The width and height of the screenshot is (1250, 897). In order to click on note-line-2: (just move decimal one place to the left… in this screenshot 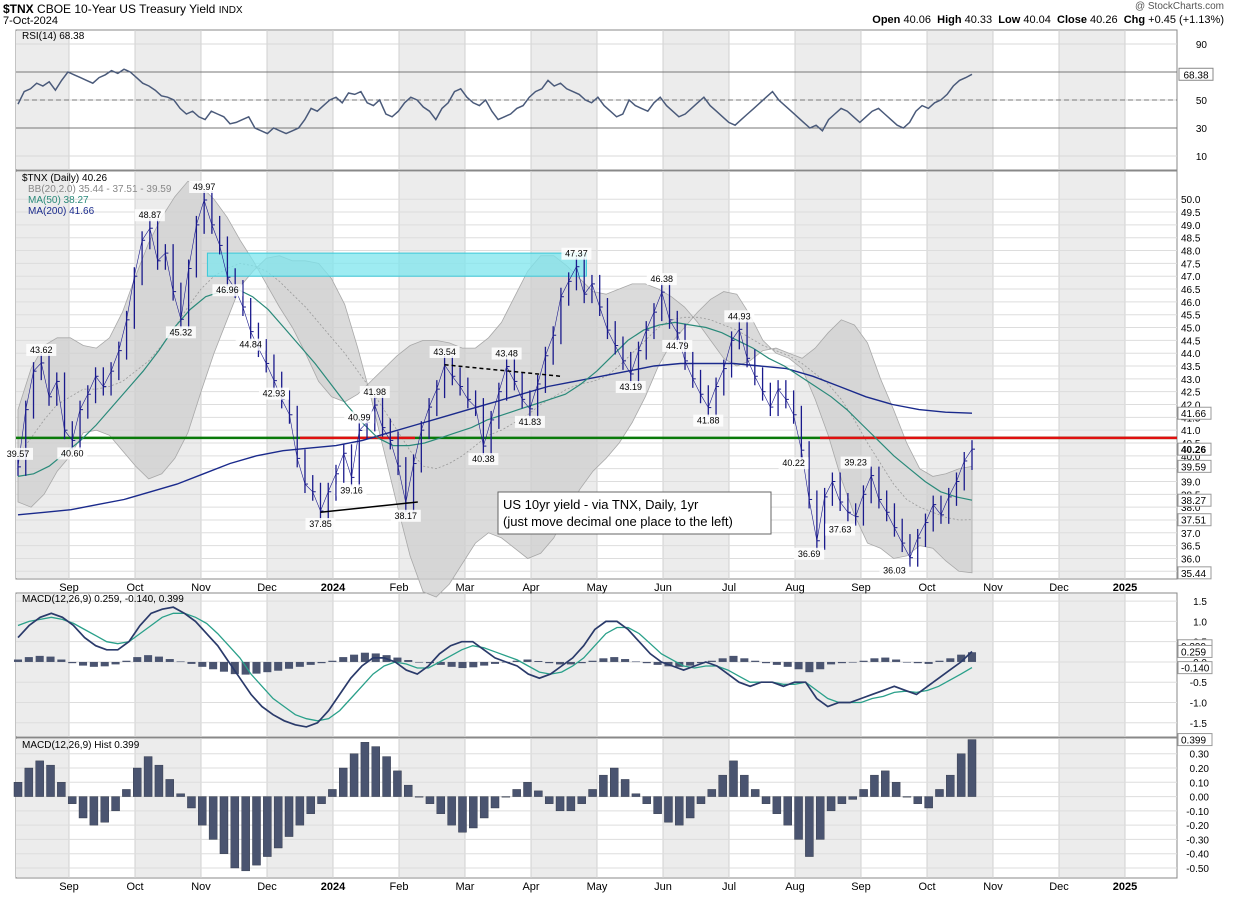, I will do `click(618, 521)`.